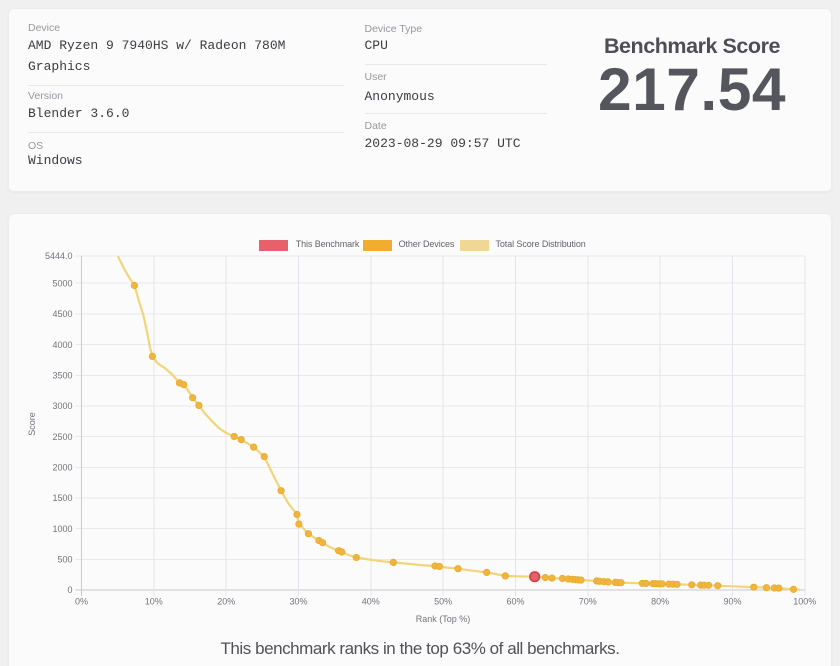 The height and width of the screenshot is (666, 840). I want to click on svg-text: 2500, so click(62, 437).